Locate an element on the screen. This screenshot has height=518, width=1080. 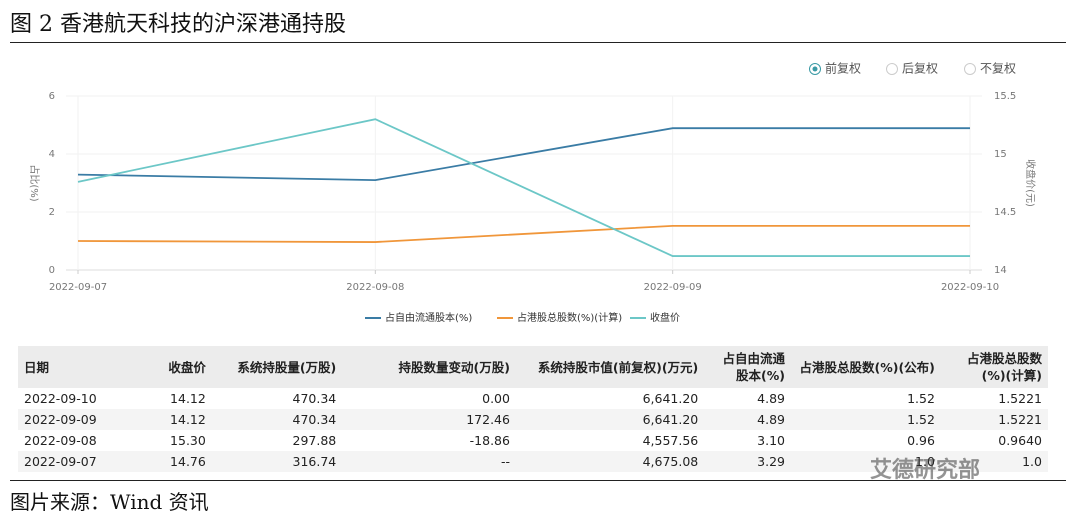
column-header: 持股数量变动(万股) is located at coordinates (429, 367).